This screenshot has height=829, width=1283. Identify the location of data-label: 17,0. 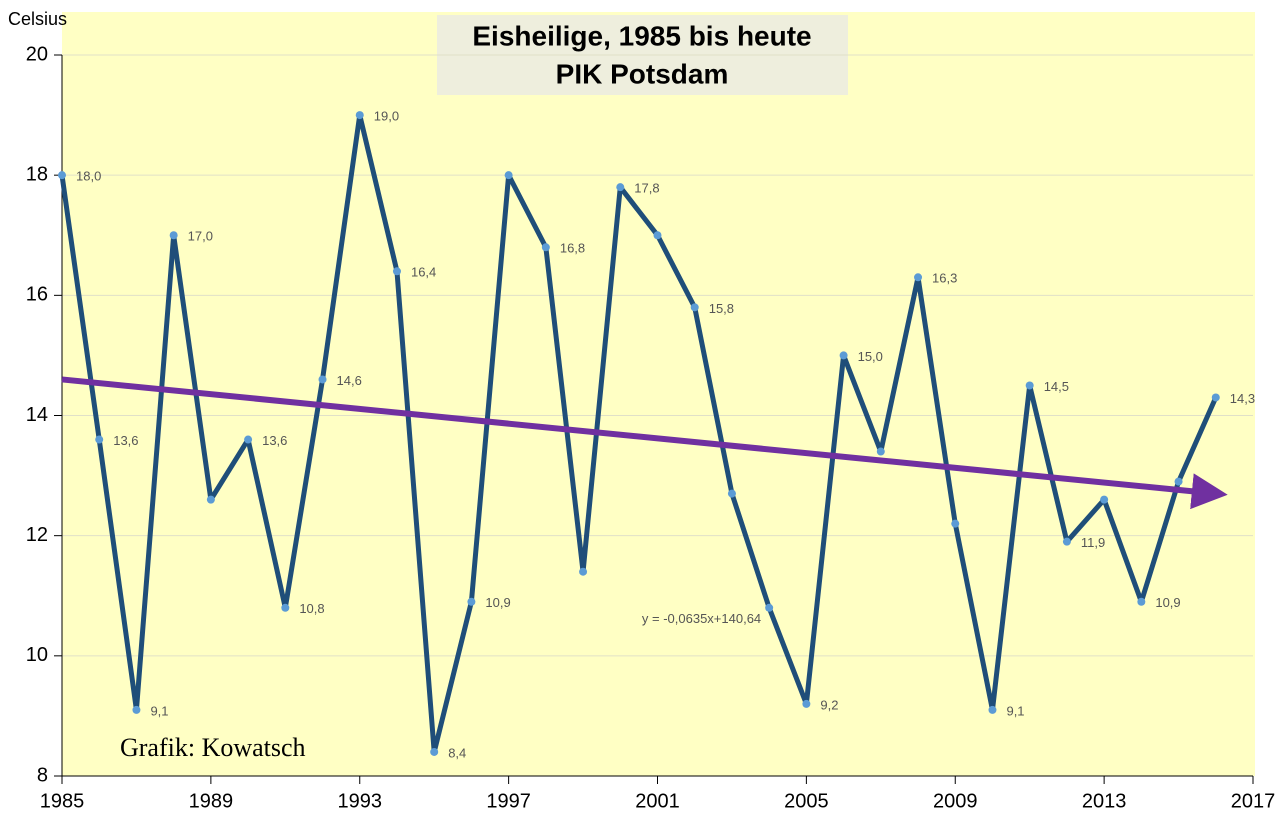
(200, 236).